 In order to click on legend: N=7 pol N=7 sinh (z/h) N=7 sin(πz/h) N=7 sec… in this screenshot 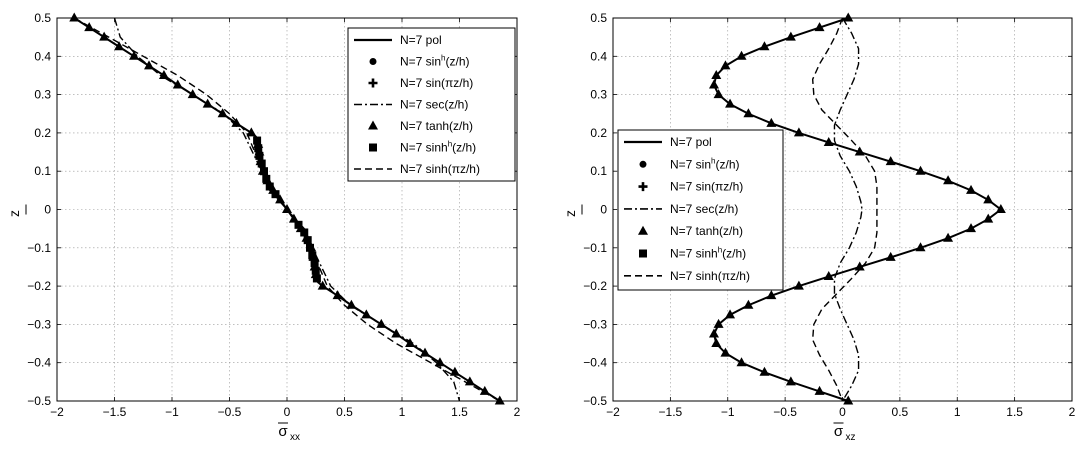, I will do `click(700, 210)`.